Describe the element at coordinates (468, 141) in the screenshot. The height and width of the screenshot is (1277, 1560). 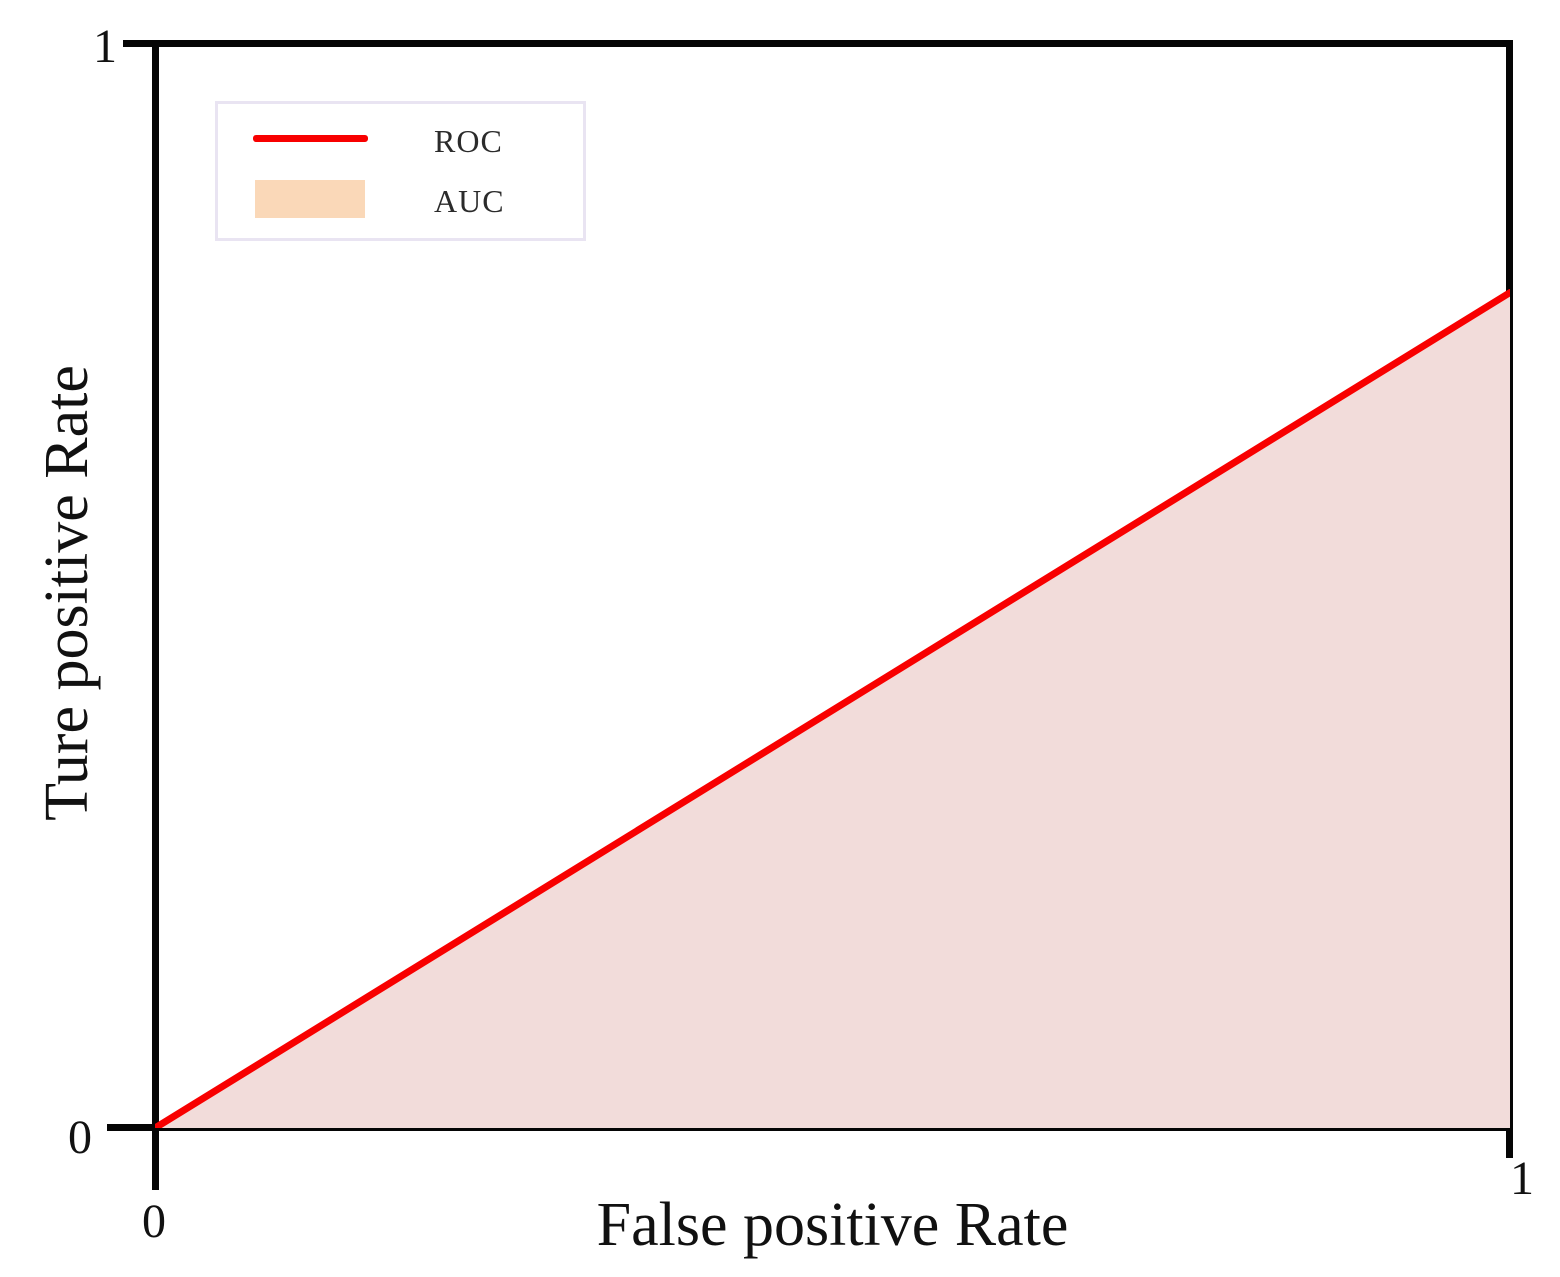
I see `legend-label-roc: ROC` at that location.